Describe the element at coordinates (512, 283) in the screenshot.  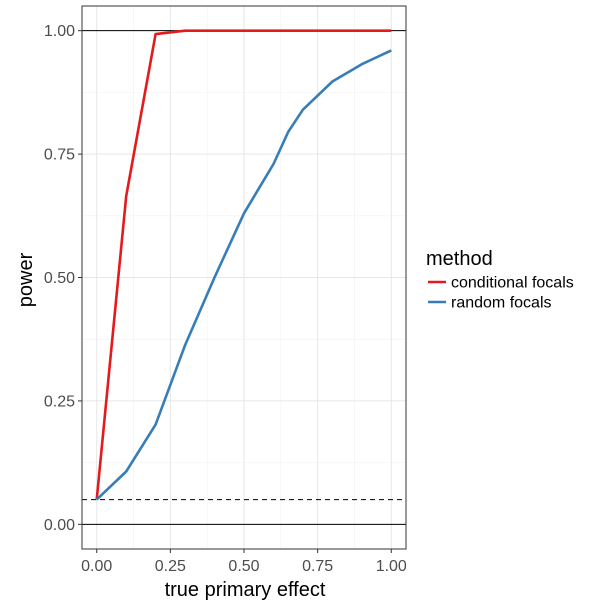
I see `legend-label: conditional focals` at that location.